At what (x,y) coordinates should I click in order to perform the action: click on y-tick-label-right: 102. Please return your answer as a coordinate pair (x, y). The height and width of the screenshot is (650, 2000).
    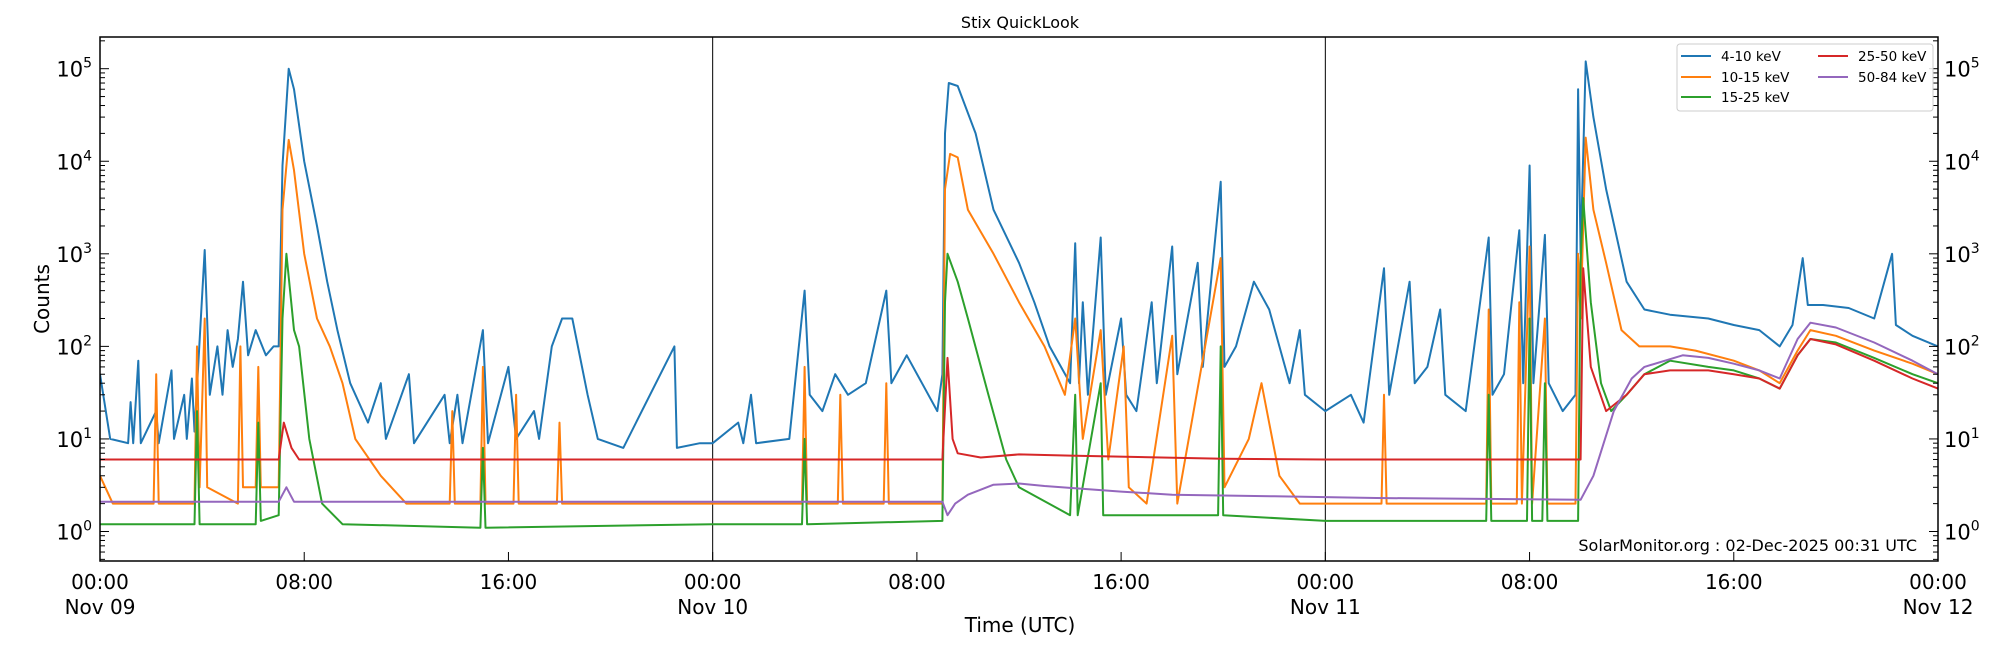
    Looking at the image, I should click on (1962, 346).